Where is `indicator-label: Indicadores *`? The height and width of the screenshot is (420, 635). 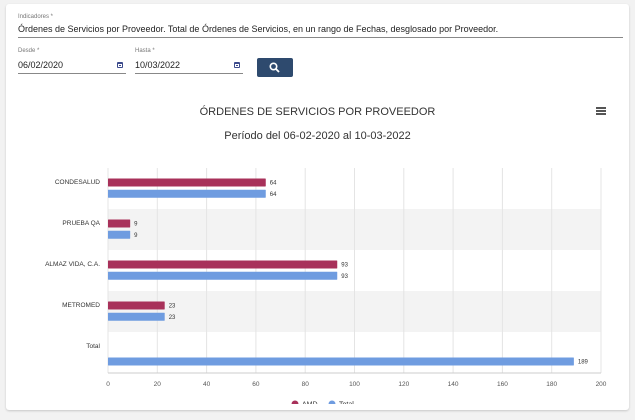 indicator-label: Indicadores * is located at coordinates (36, 17).